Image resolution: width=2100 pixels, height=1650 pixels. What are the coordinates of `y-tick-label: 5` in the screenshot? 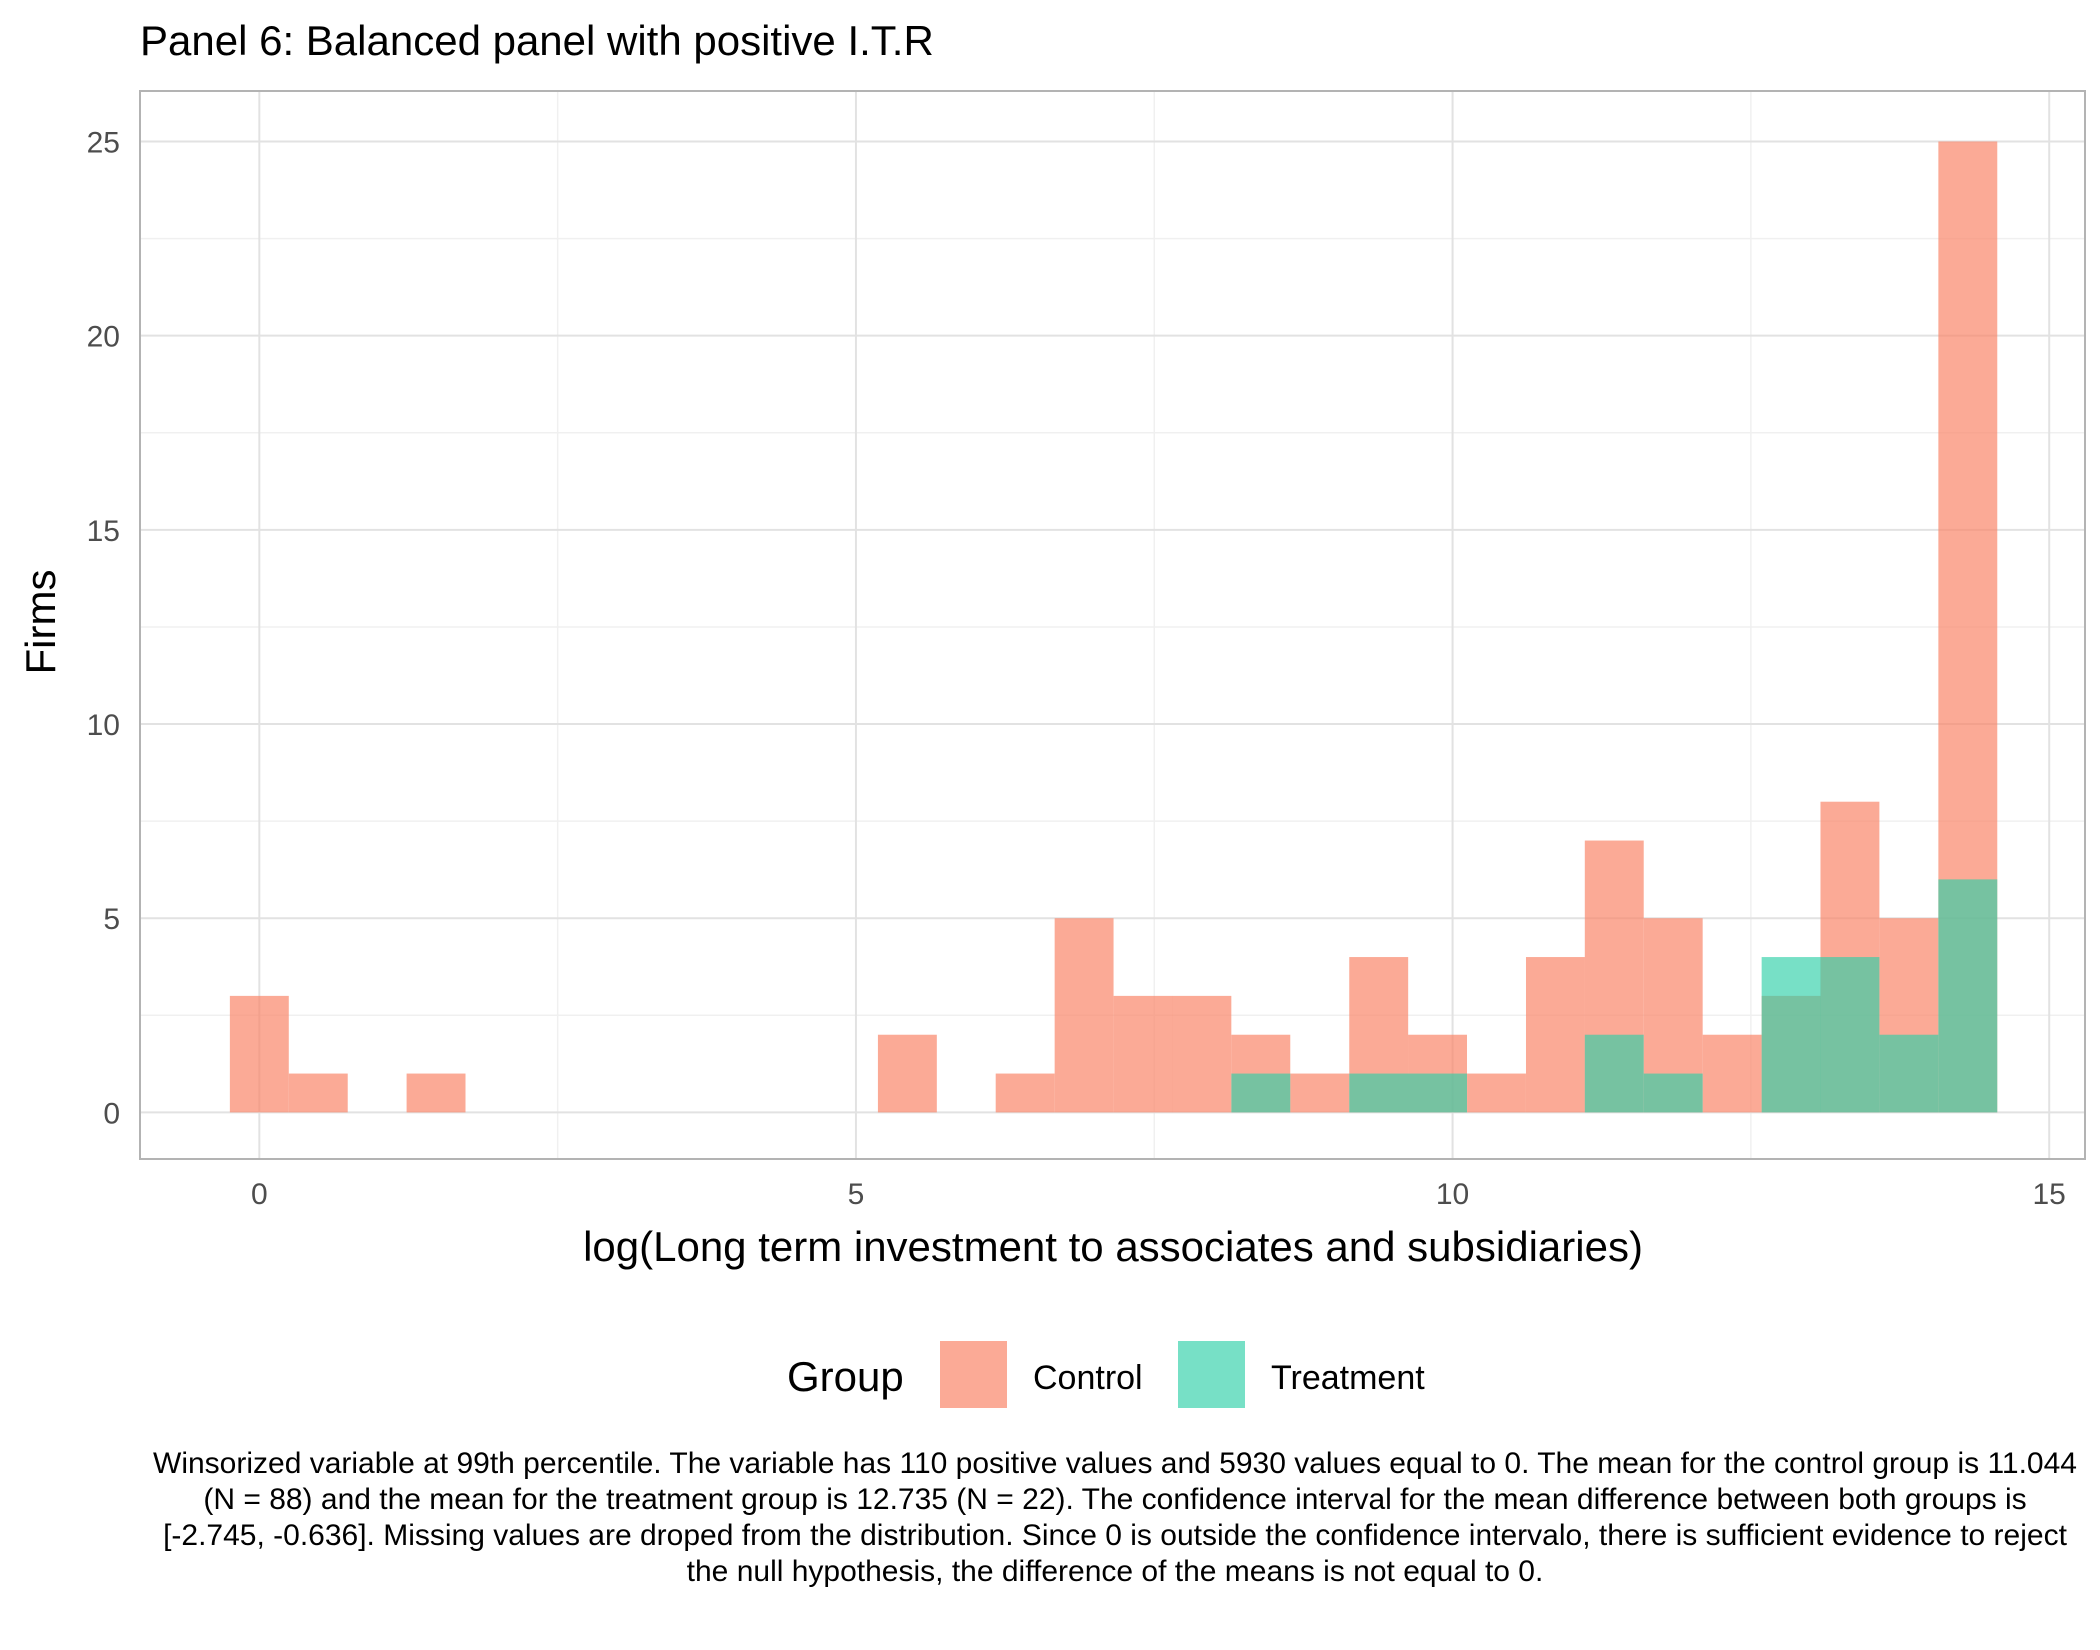 It's located at (111, 919).